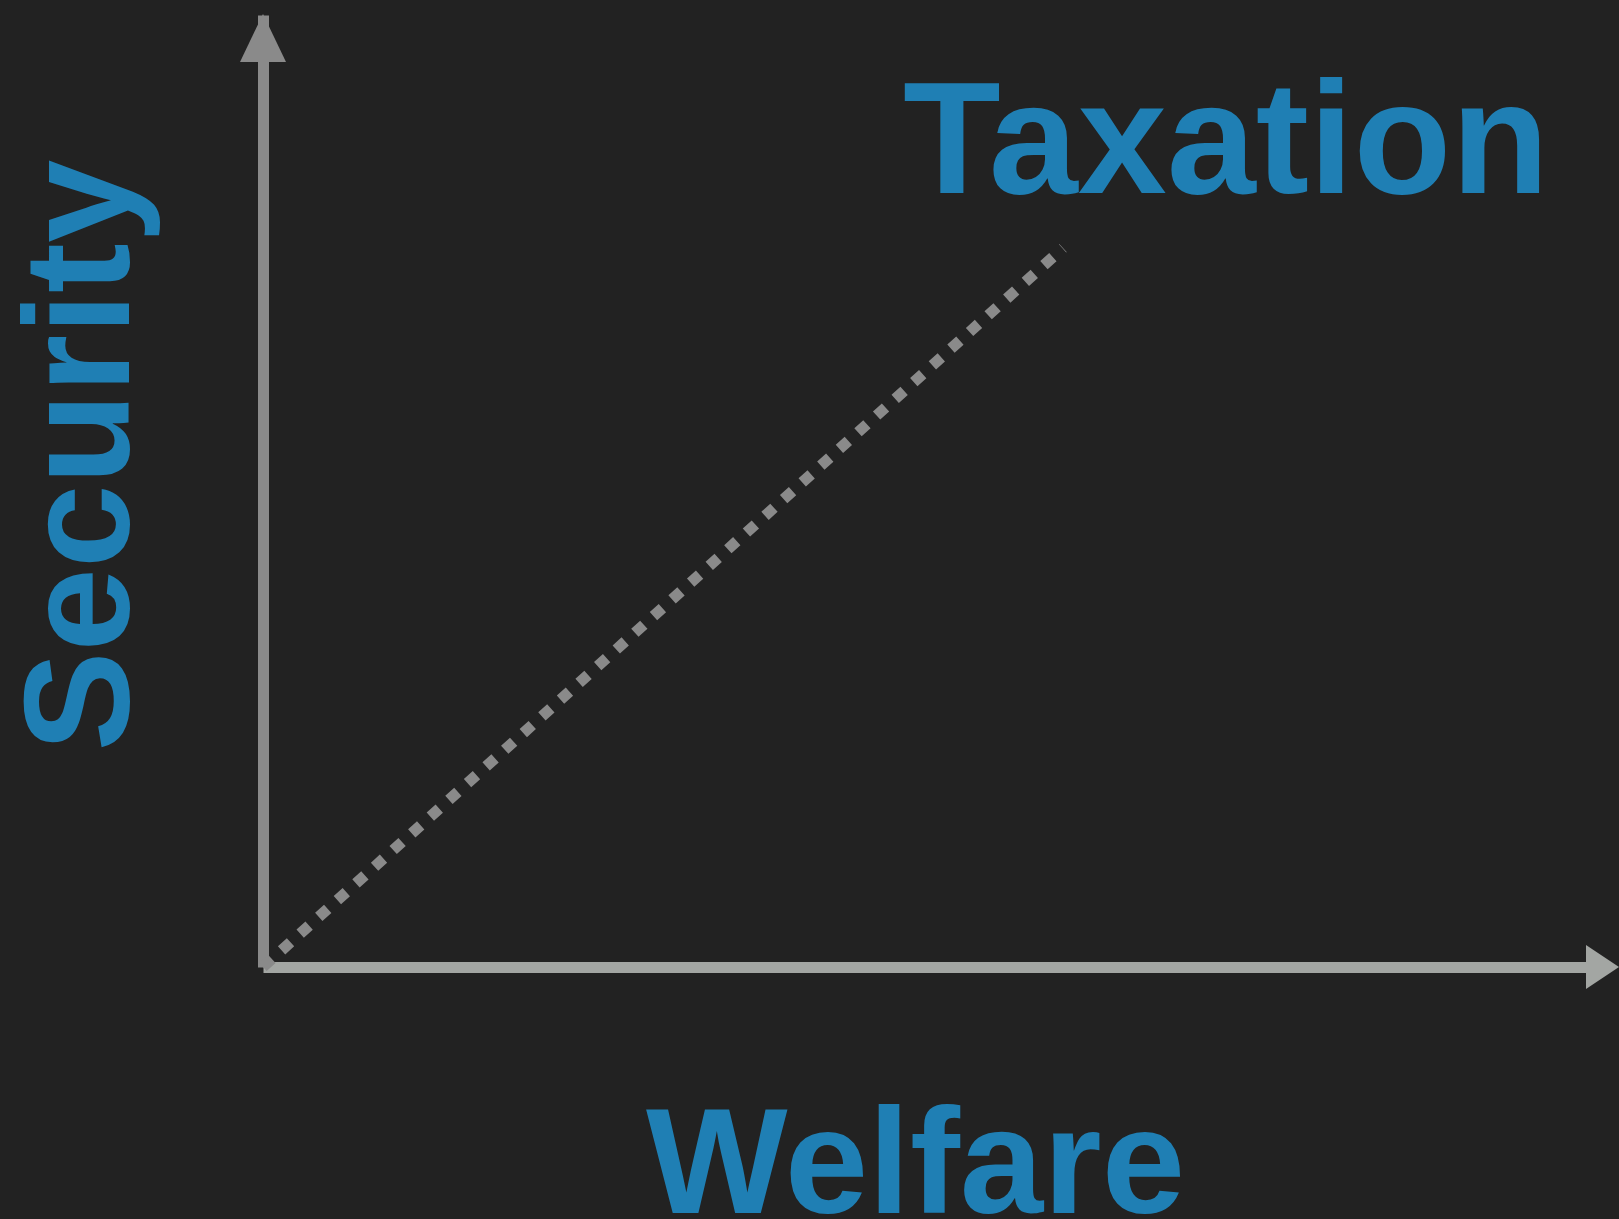  Describe the element at coordinates (915, 1147) in the screenshot. I see `x-axis-title: Welfare` at that location.